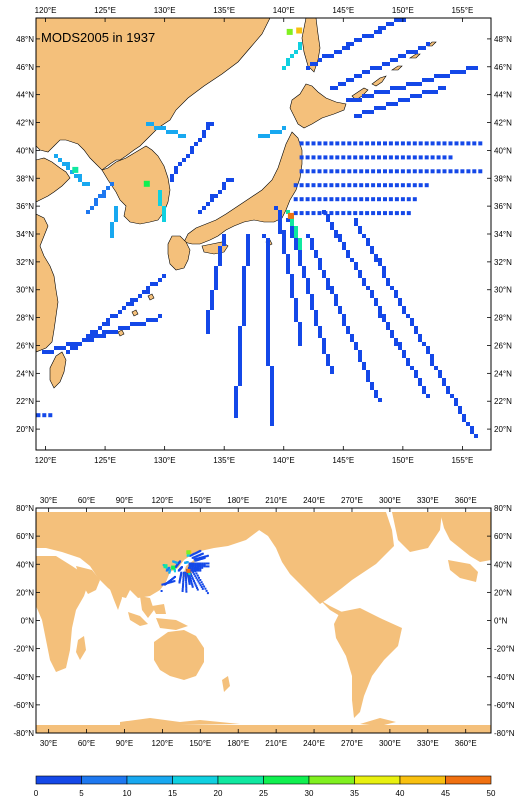 Image resolution: width=529 pixels, height=808 pixels. I want to click on lat-tick-label-left: 20°N, so click(25, 429).